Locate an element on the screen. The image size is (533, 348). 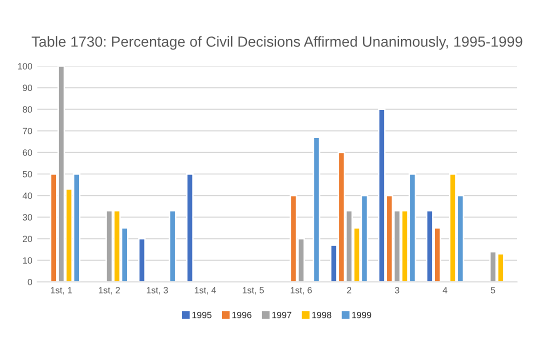
legend-label: 1995 is located at coordinates (202, 315).